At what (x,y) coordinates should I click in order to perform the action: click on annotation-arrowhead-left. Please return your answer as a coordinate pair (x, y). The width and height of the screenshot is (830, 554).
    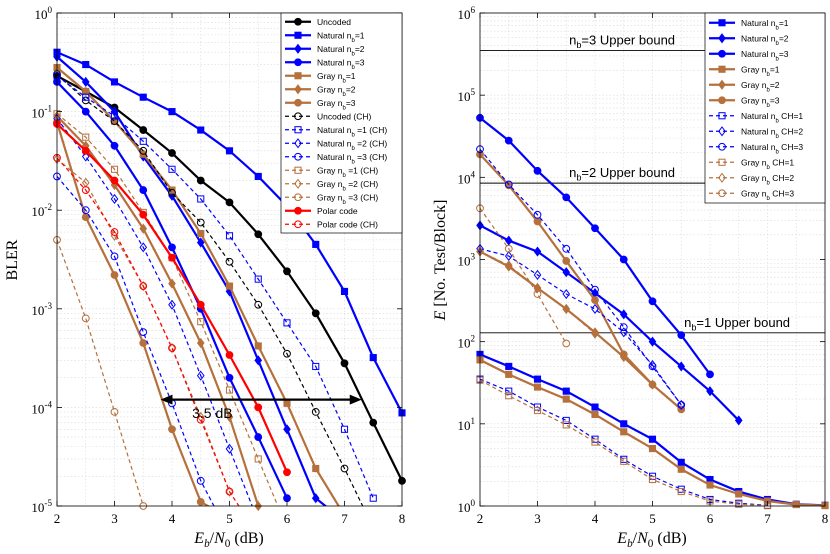
    Looking at the image, I should click on (166, 399).